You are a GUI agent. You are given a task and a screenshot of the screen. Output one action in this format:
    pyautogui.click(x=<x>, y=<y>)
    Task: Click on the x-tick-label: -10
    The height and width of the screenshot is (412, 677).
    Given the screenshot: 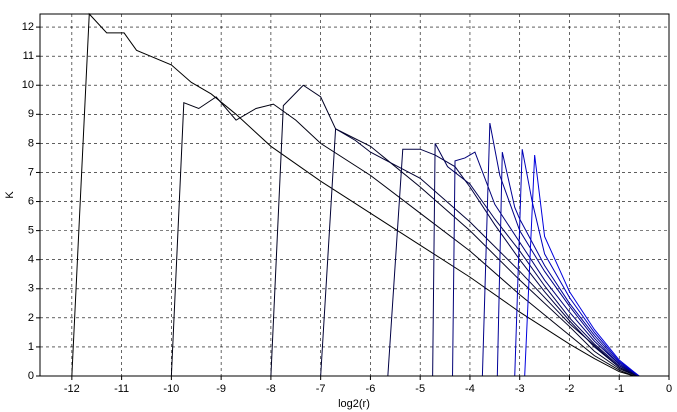 What is the action you would take?
    pyautogui.click(x=171, y=389)
    